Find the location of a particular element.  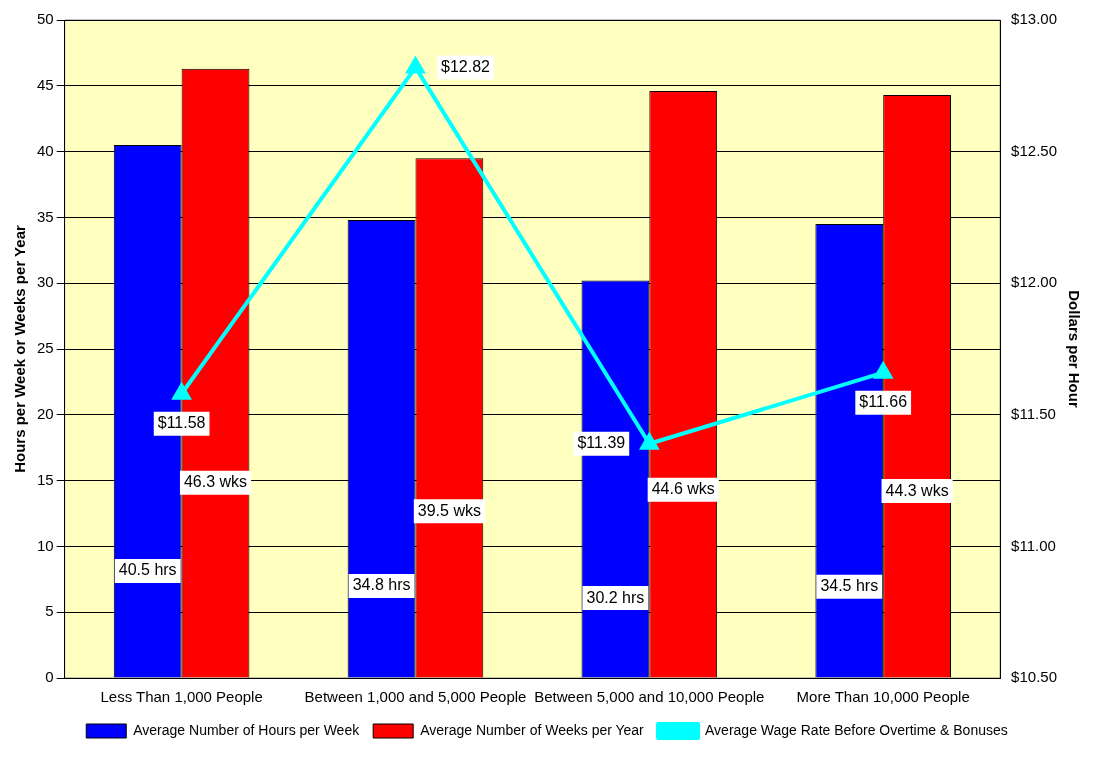

data-label: 44.3 wks is located at coordinates (917, 490).